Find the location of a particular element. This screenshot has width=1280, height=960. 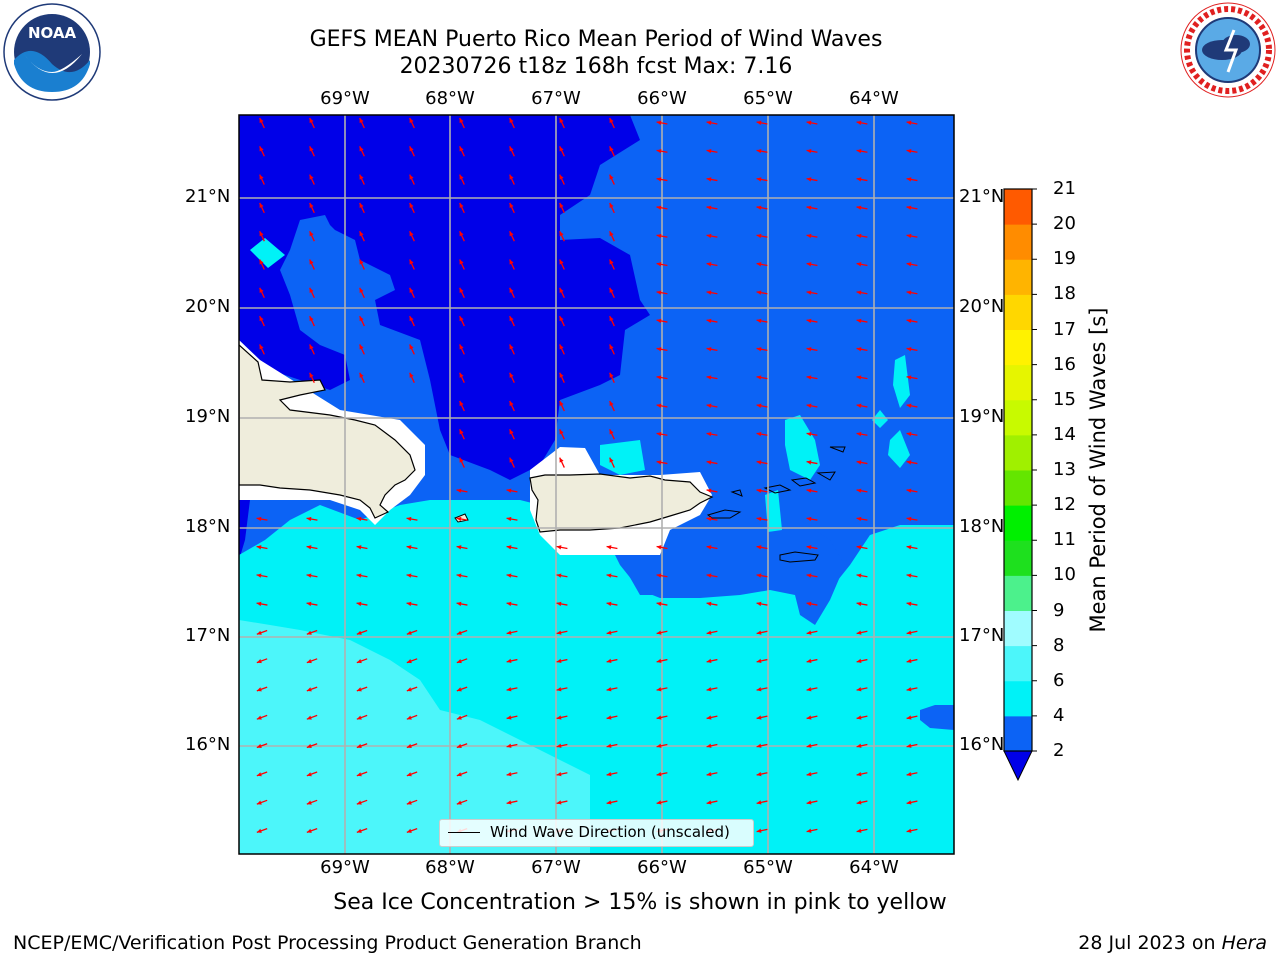

contour-4-6-patch-c is located at coordinates (899, 449).